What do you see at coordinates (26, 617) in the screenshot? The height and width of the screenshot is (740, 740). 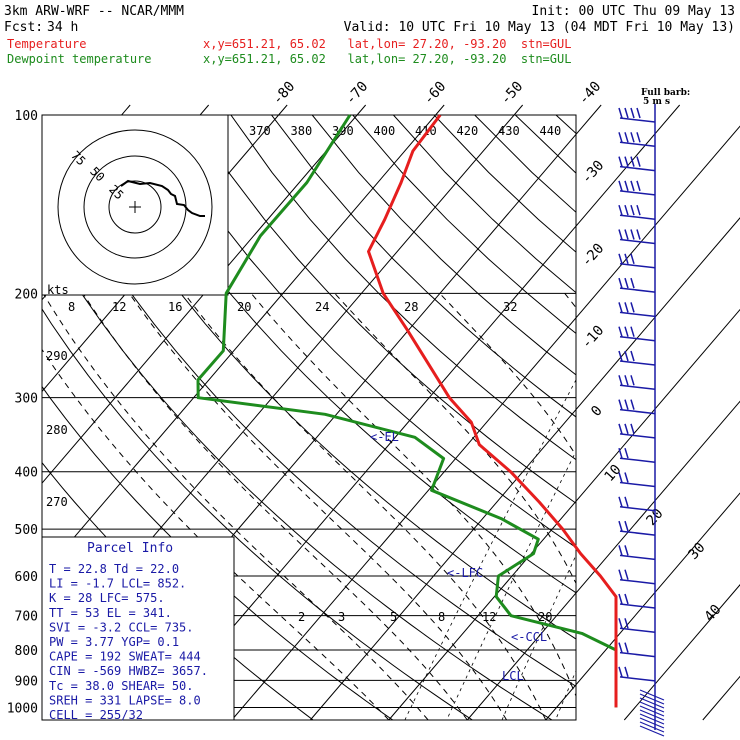 I see `pressure-tick-label: 700` at bounding box center [26, 617].